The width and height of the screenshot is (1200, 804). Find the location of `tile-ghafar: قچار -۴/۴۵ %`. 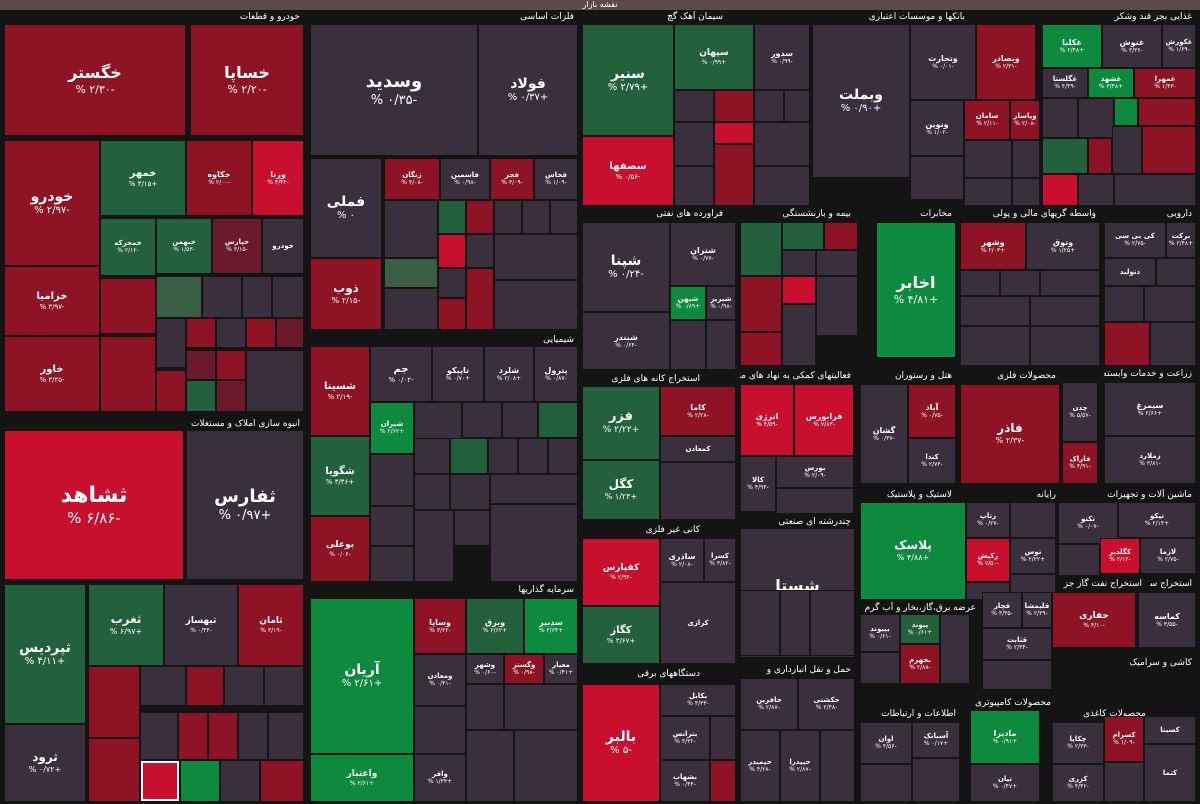

tile-ghafar: قچار -۴/۴۵ % is located at coordinates (1002, 610).